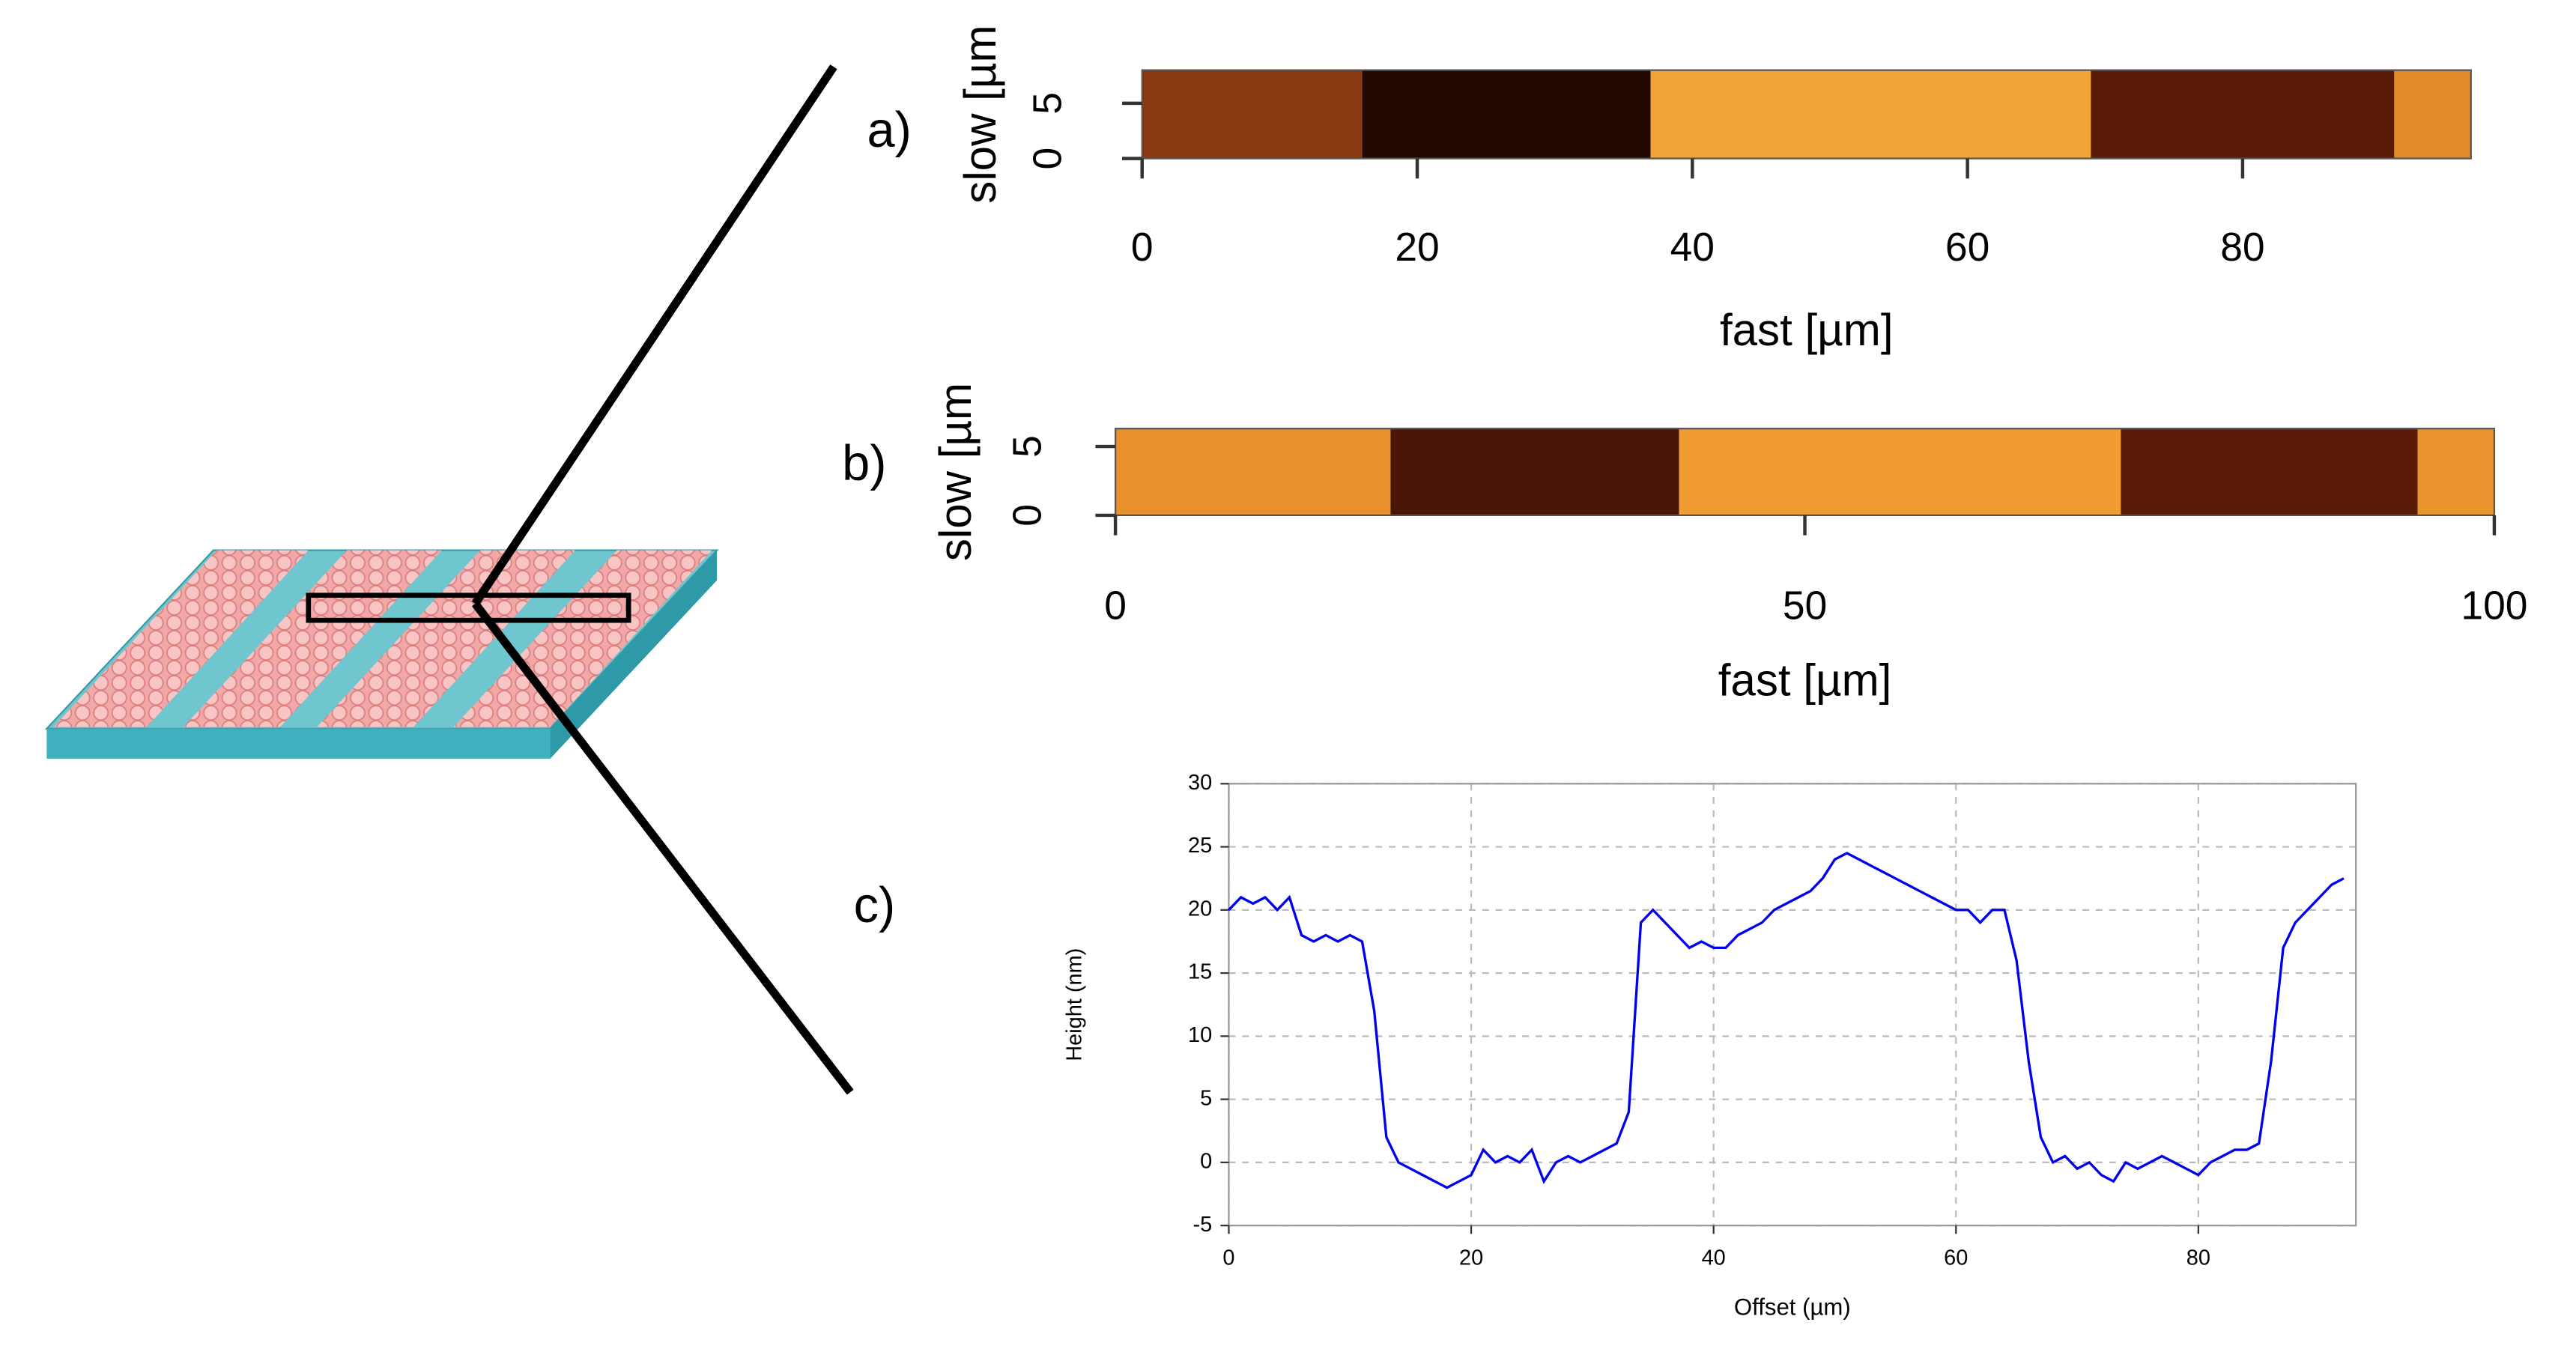  I want to click on y-axis-label: Height (nm), so click(1074, 1004).